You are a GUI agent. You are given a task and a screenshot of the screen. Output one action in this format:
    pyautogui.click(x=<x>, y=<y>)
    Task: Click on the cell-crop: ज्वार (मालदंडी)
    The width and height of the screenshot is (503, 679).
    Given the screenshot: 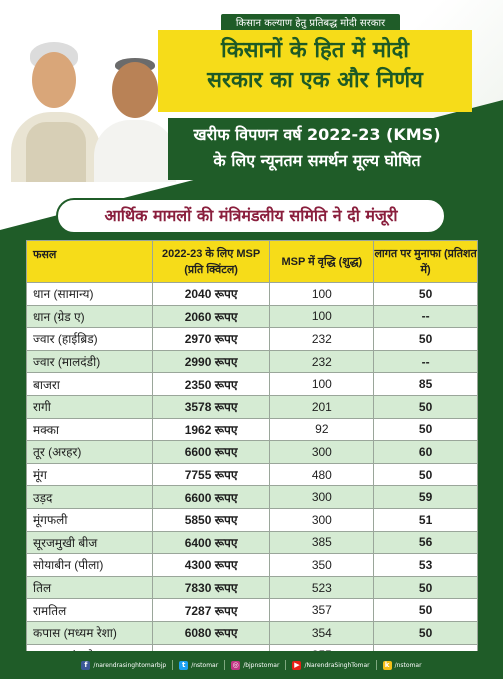 What is the action you would take?
    pyautogui.click(x=89, y=361)
    